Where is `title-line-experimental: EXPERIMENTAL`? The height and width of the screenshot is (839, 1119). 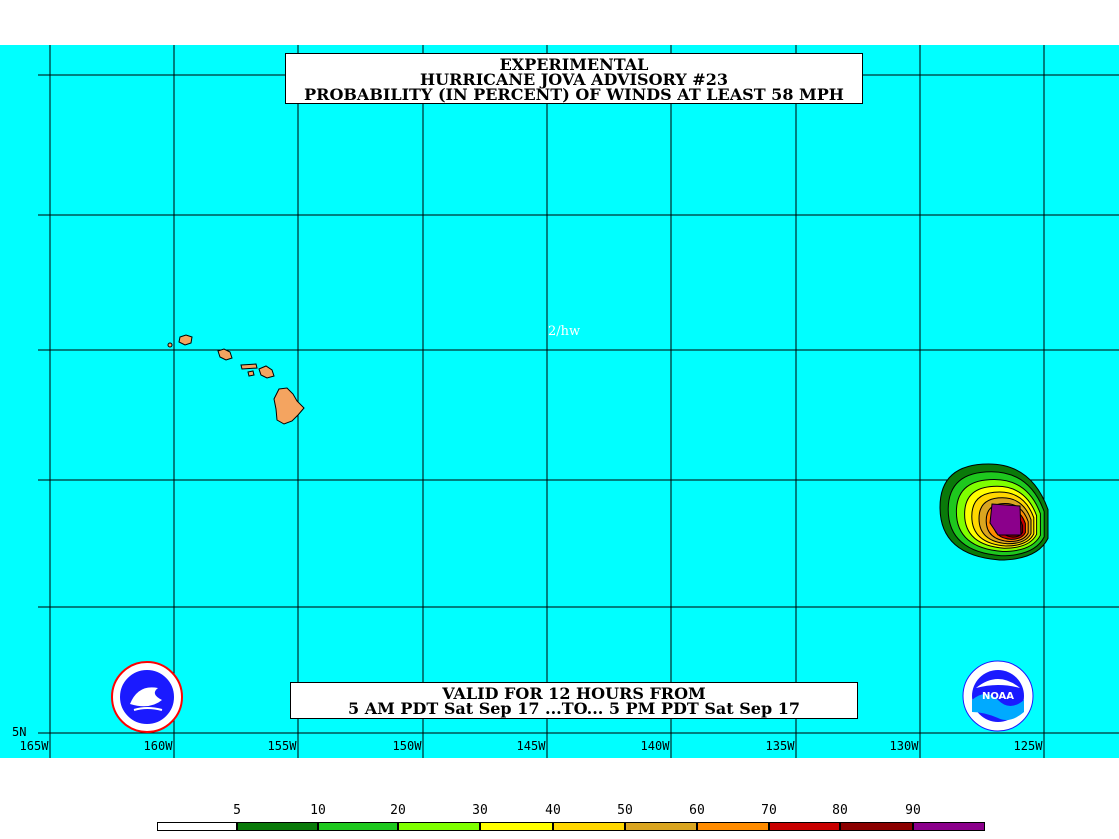 title-line-experimental: EXPERIMENTAL is located at coordinates (574, 64).